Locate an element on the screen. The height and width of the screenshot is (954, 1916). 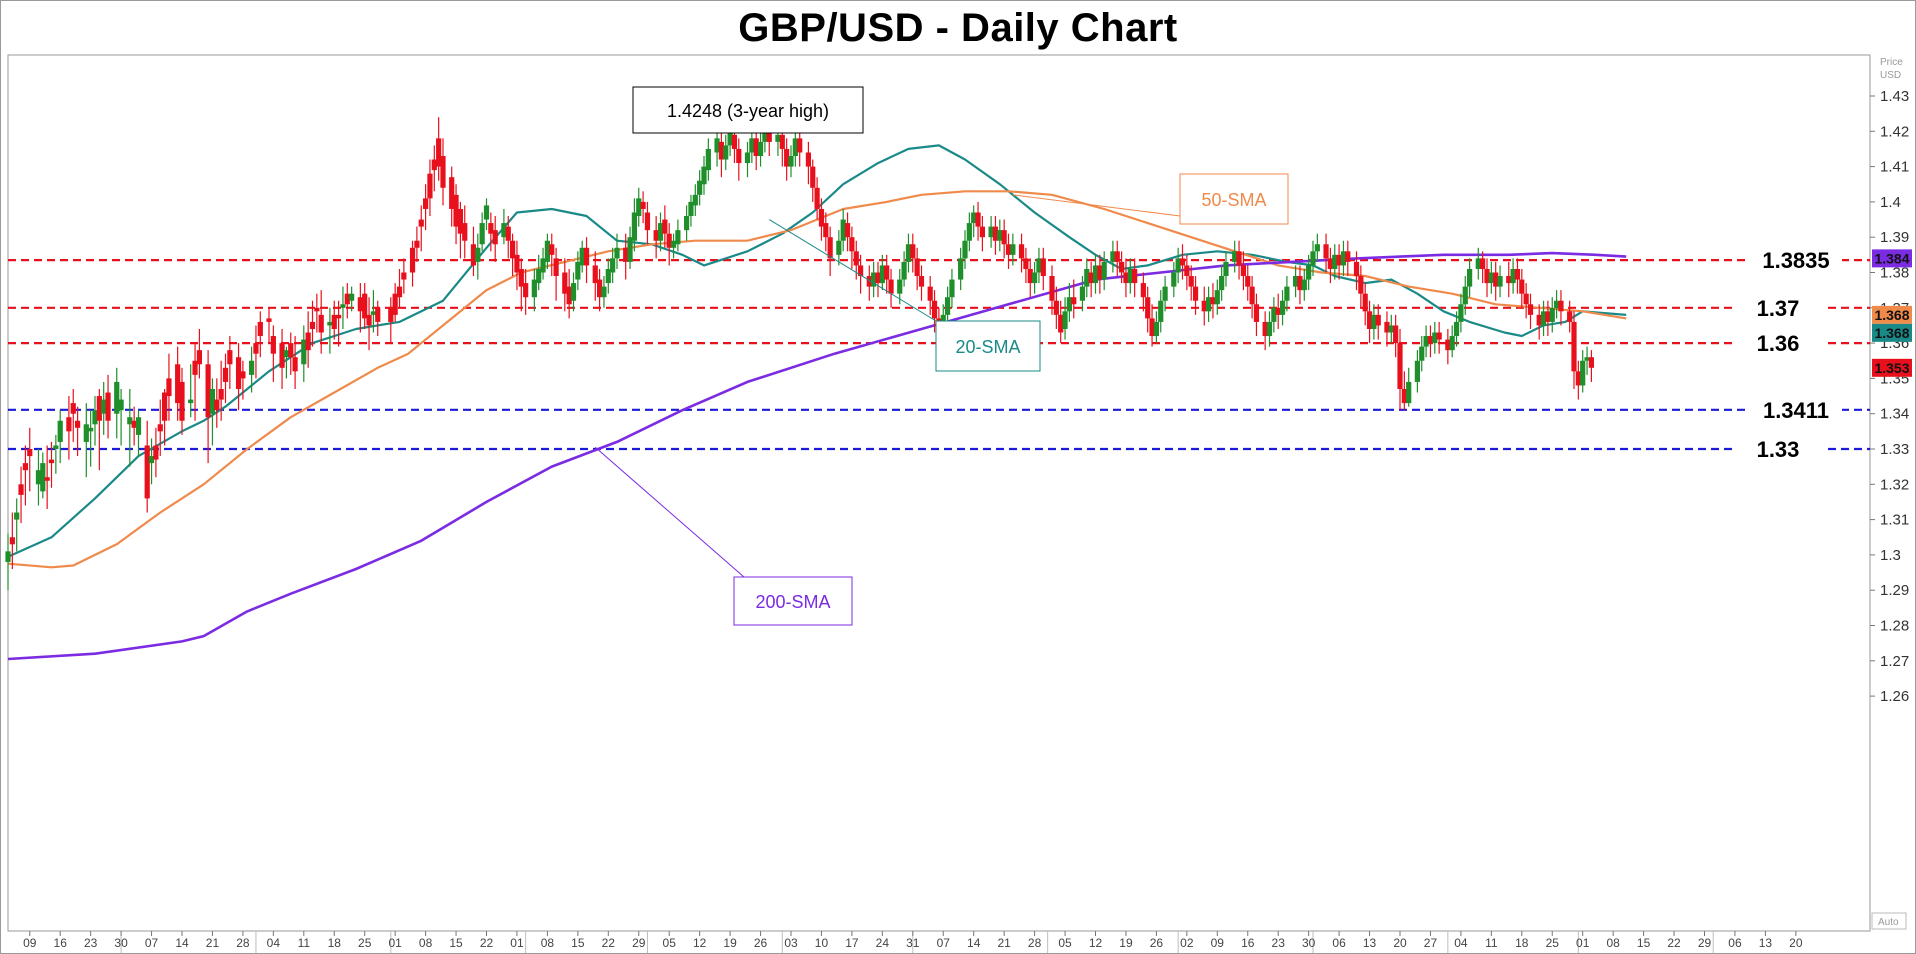
x-tick-label: 27 is located at coordinates (1431, 943).